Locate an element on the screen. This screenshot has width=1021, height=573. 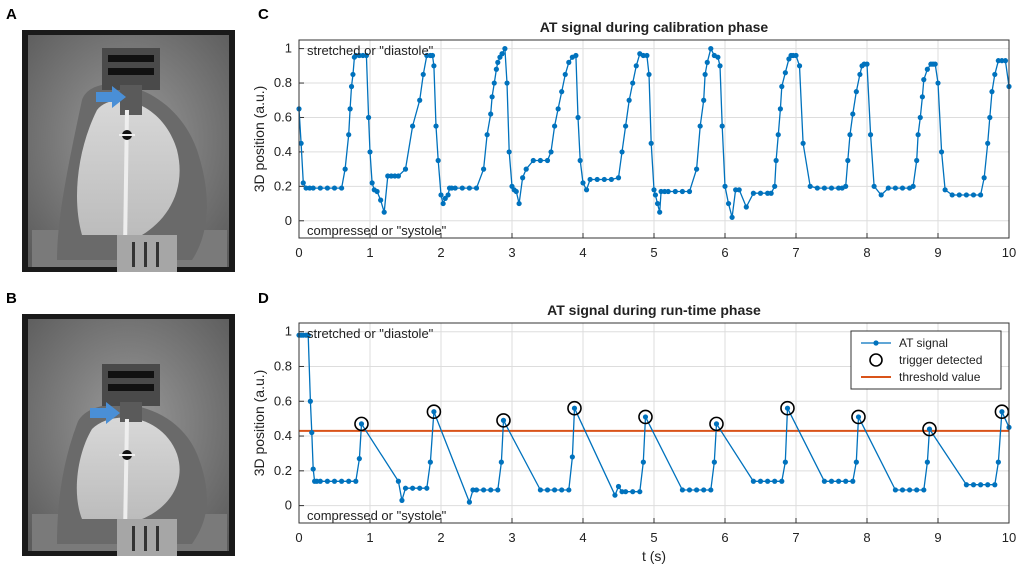
x-tick-label: 4 is located at coordinates (582, 537).